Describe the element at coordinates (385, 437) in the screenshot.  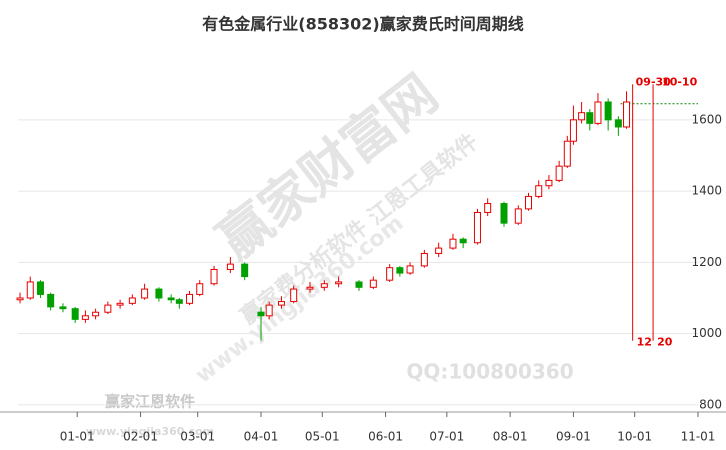
I see `x-tick-label: 06-01` at that location.